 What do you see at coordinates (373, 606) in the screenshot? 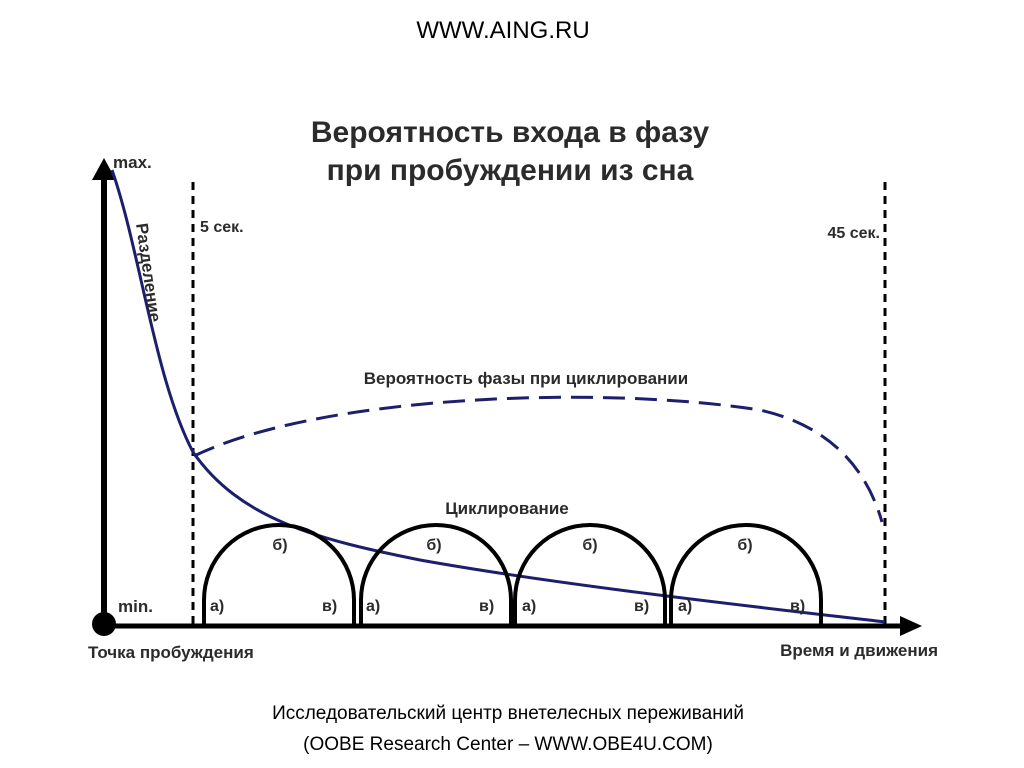
I see `cycle2-a-label: а)` at bounding box center [373, 606].